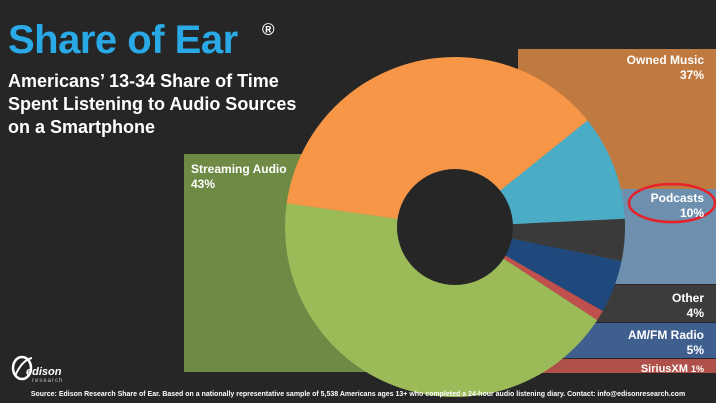 The width and height of the screenshot is (716, 403). I want to click on series-name: Podcasts, so click(677, 198).